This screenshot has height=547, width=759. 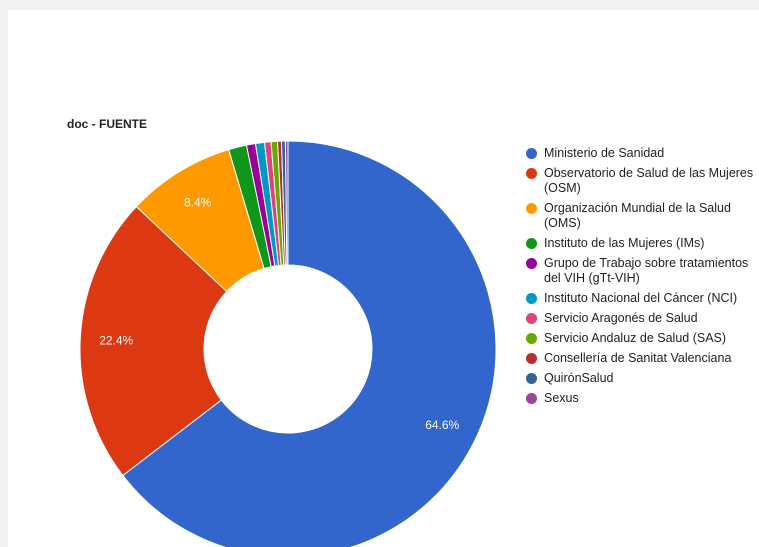 What do you see at coordinates (642, 398) in the screenshot?
I see `legend-item-sexus: Sexus` at bounding box center [642, 398].